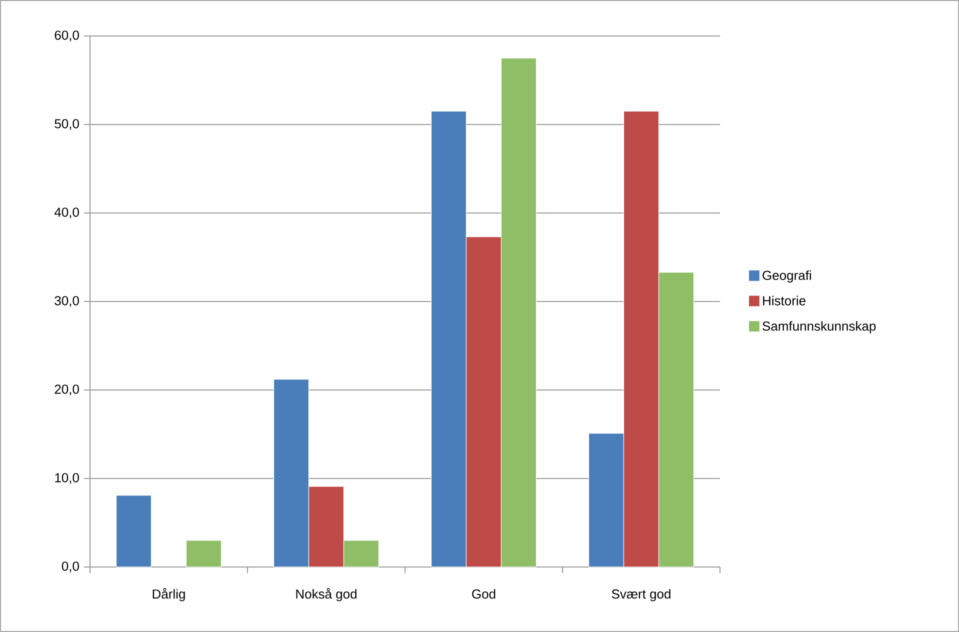 Image resolution: width=959 pixels, height=632 pixels. I want to click on y-tick-label: 60,0, so click(66, 36).